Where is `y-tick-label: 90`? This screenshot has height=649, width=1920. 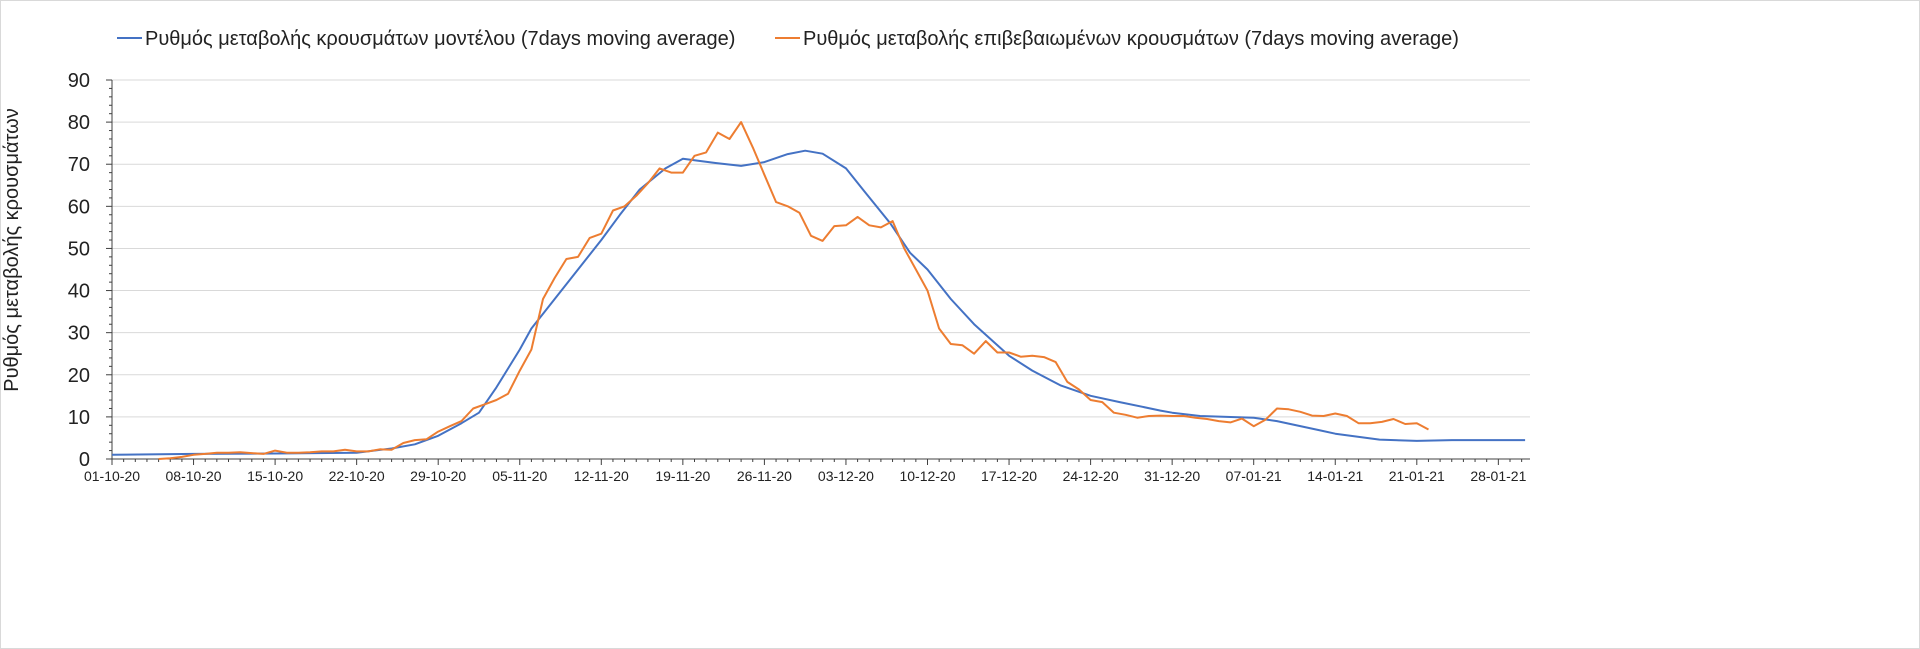
y-tick-label: 90 is located at coordinates (79, 81).